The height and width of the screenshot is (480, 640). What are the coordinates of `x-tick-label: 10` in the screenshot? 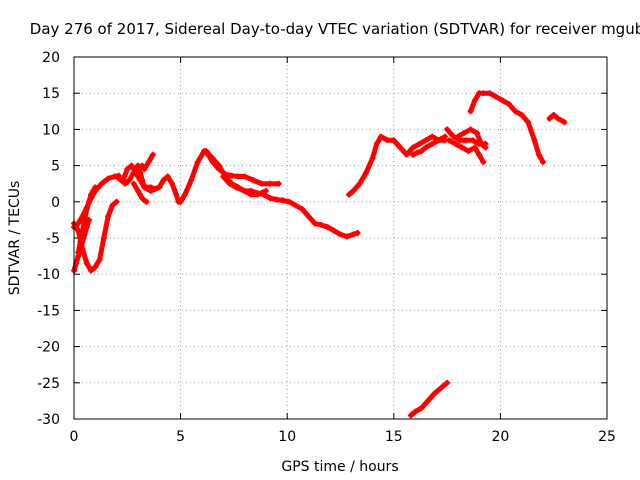 It's located at (287, 437).